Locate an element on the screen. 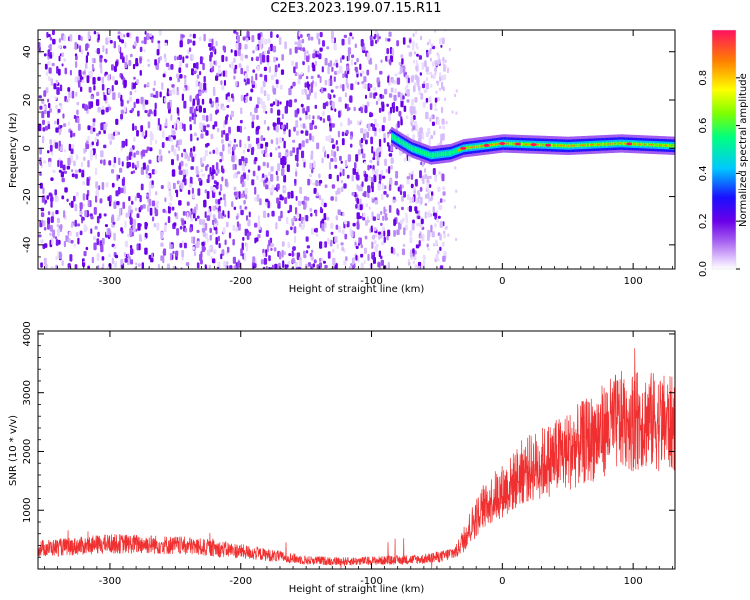  snr-x-tick-label: -300 is located at coordinates (110, 581).